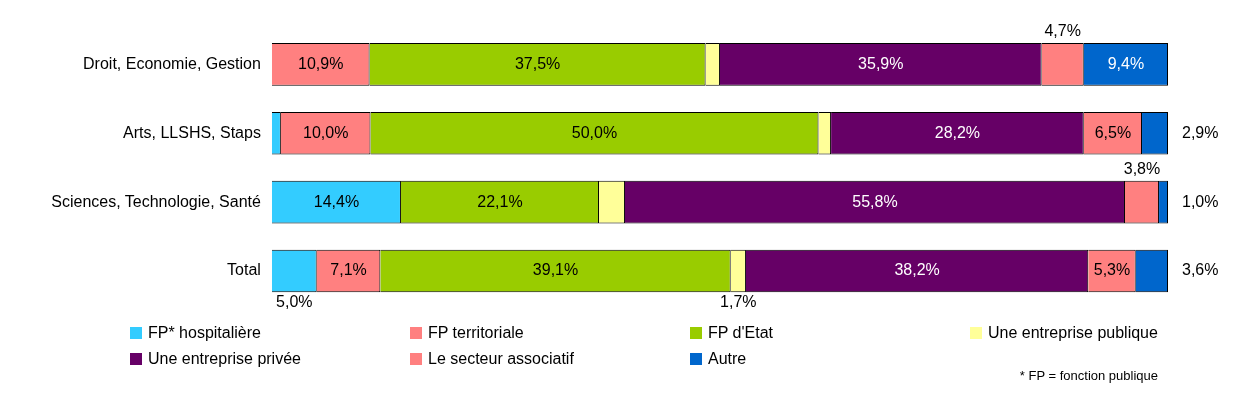  What do you see at coordinates (224, 359) in the screenshot?
I see `legend-label: Une entreprise privée` at bounding box center [224, 359].